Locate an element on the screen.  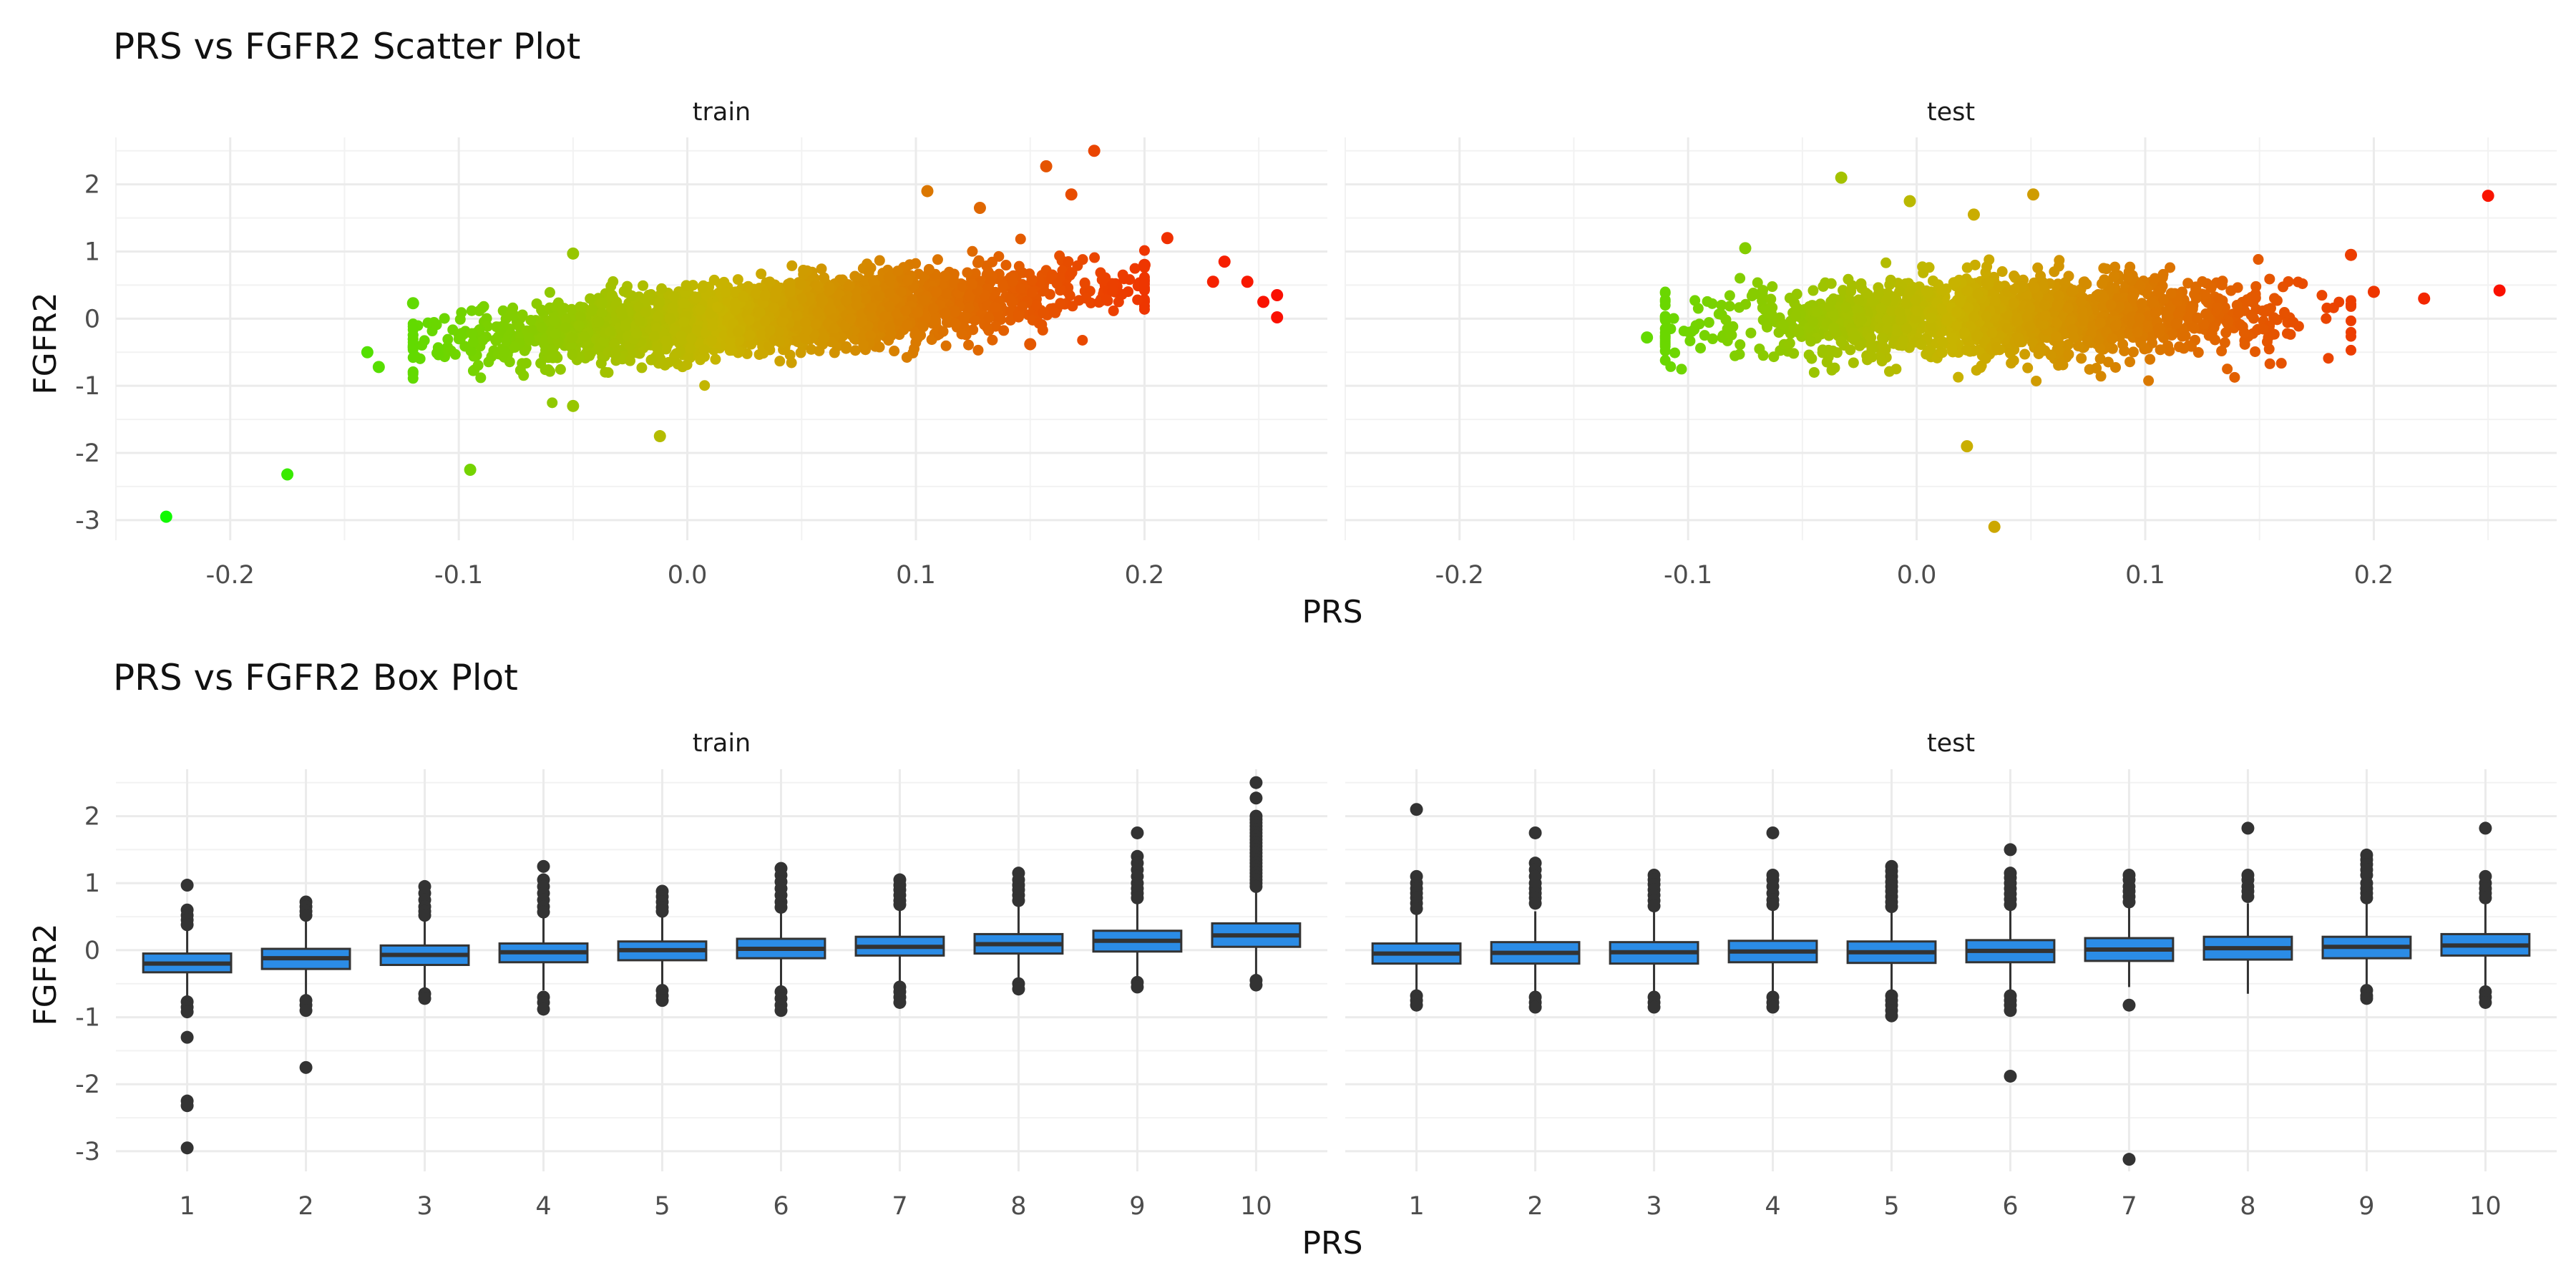
x-tick-label: 10 is located at coordinates (2485, 1206).